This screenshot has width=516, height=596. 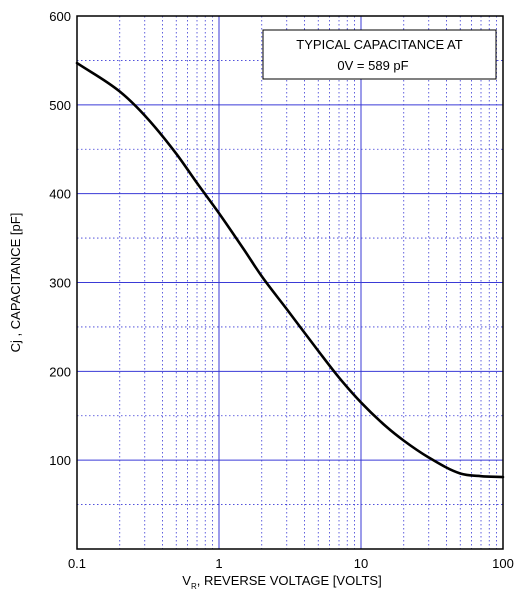 What do you see at coordinates (372, 65) in the screenshot?
I see `annotation-line-2: 0V = 589 pF` at bounding box center [372, 65].